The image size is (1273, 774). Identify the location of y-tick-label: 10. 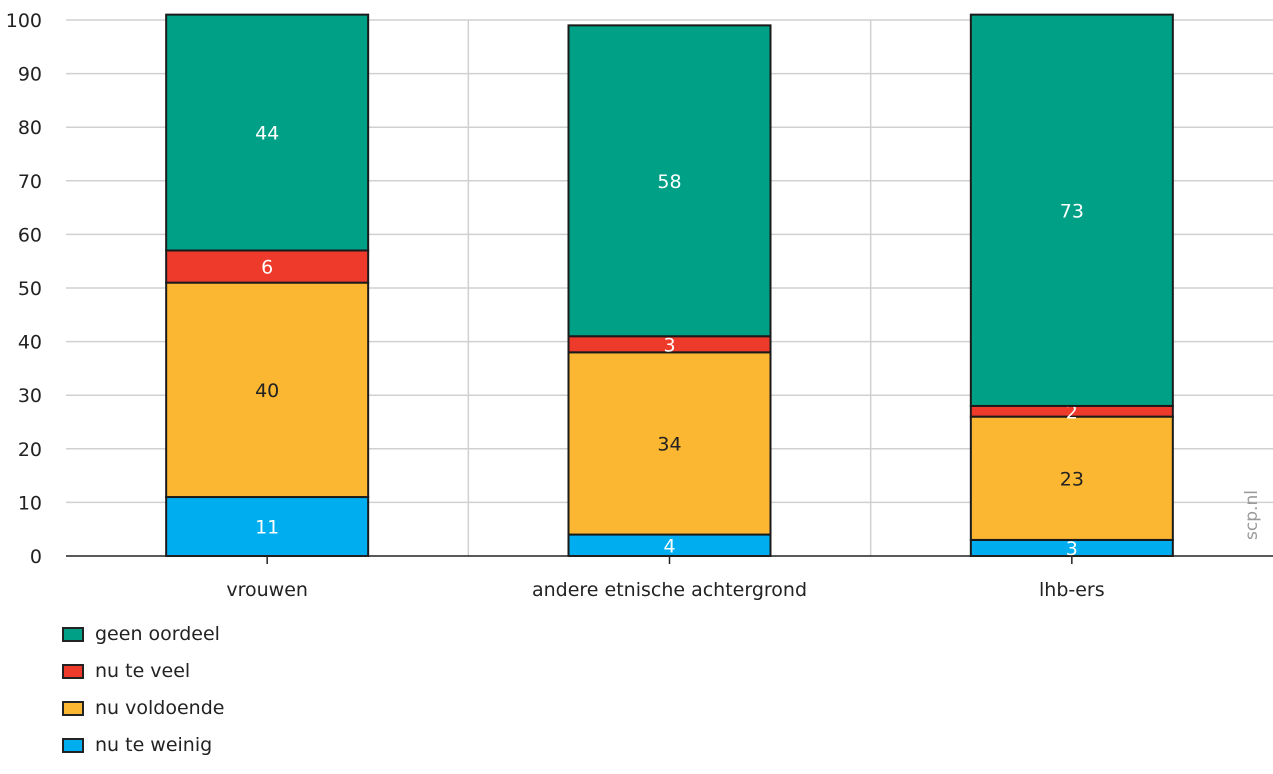
(30, 503).